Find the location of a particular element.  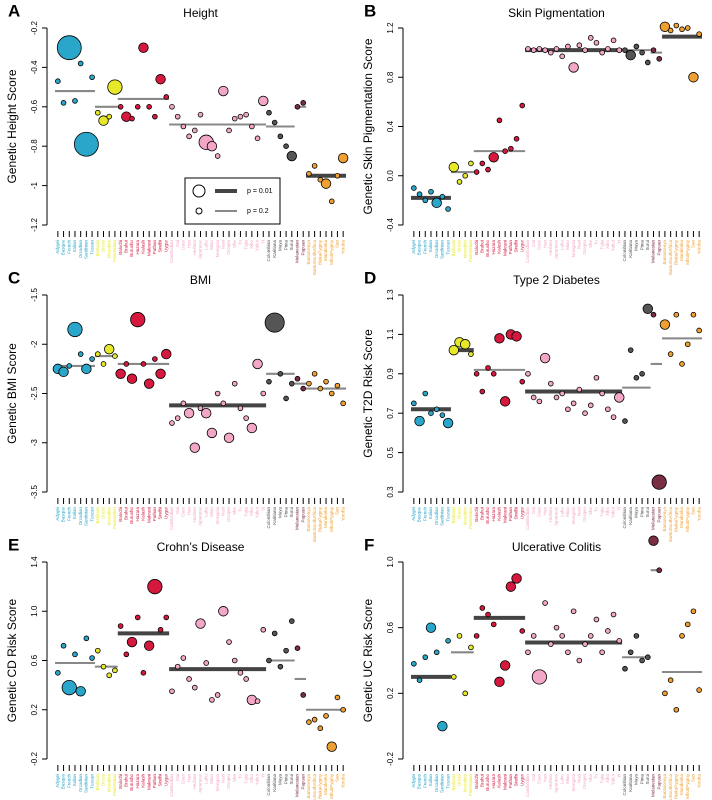

x-tick-label: San is located at coordinates (693, 511).